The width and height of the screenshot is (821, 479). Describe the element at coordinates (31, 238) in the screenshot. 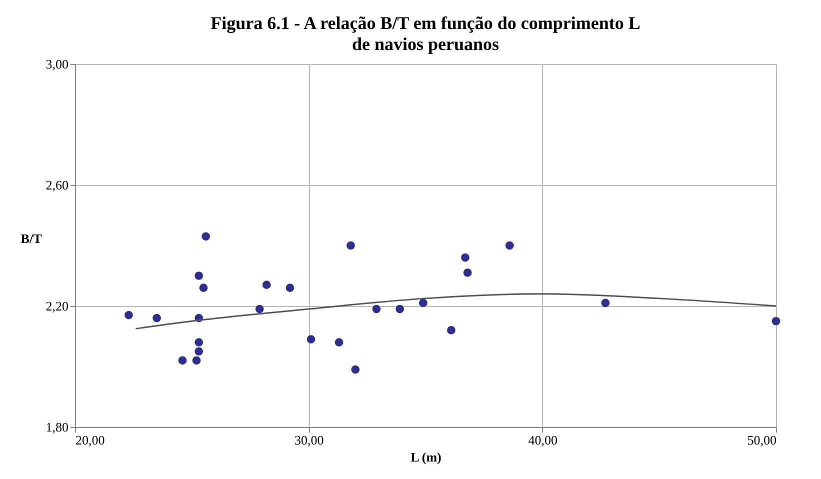

I see `y-axis-title: B/T` at that location.